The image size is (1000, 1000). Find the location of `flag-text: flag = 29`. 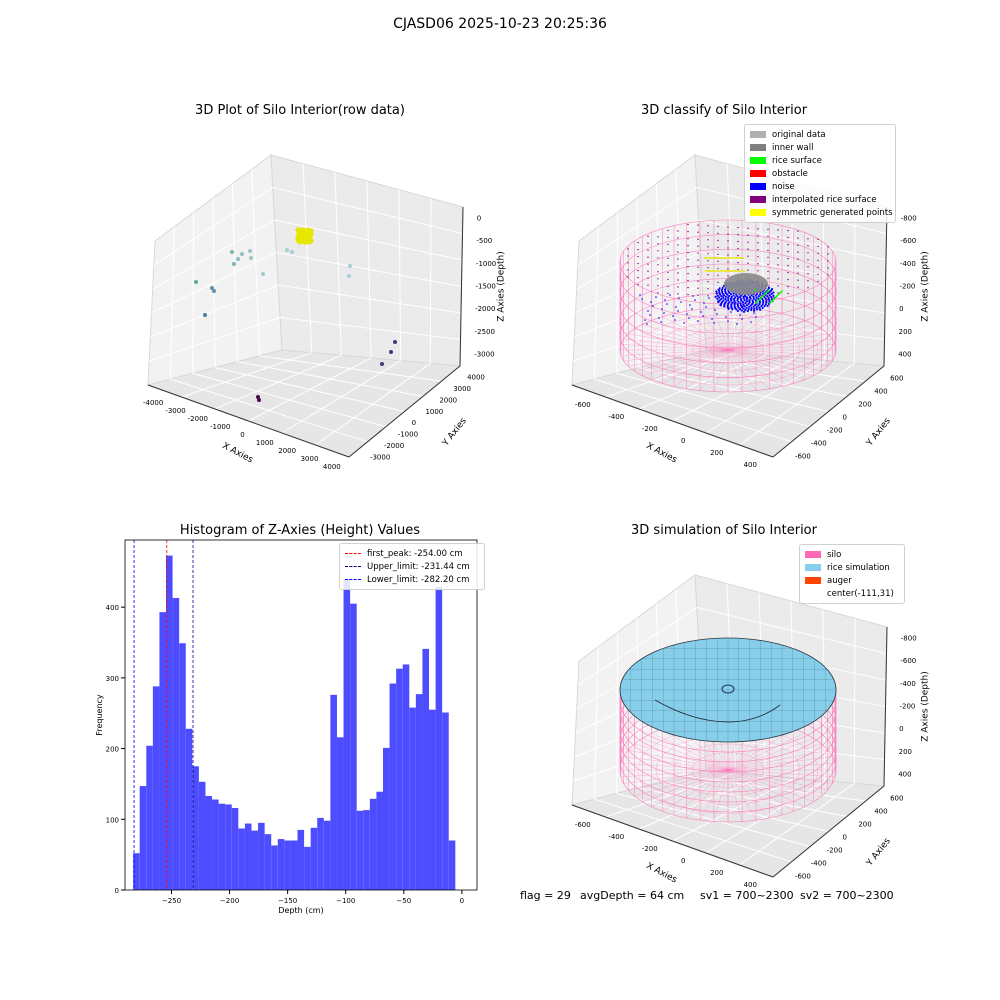

flag-text: flag = 29 is located at coordinates (545, 895).